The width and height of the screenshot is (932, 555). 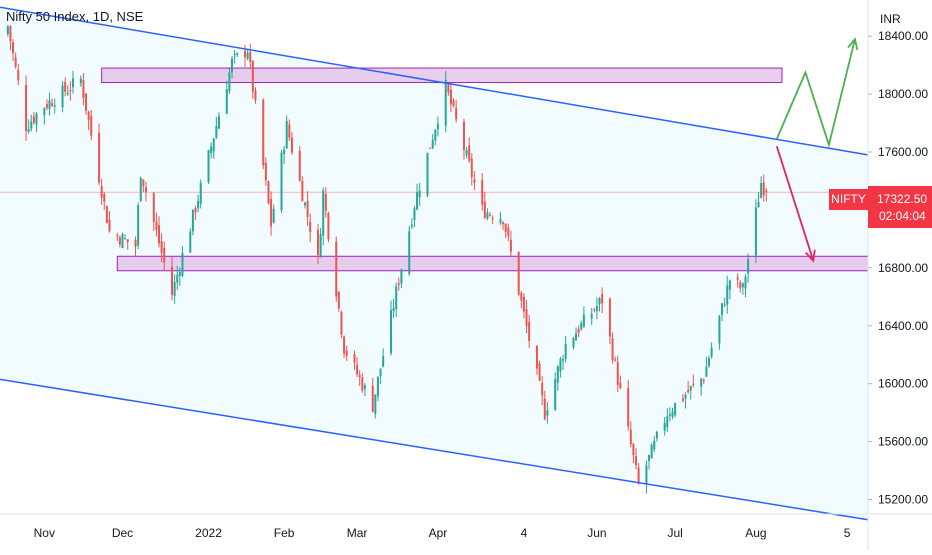 What do you see at coordinates (75, 16) in the screenshot?
I see `chart-title: Nifty 50 Index, 1D, NSE` at bounding box center [75, 16].